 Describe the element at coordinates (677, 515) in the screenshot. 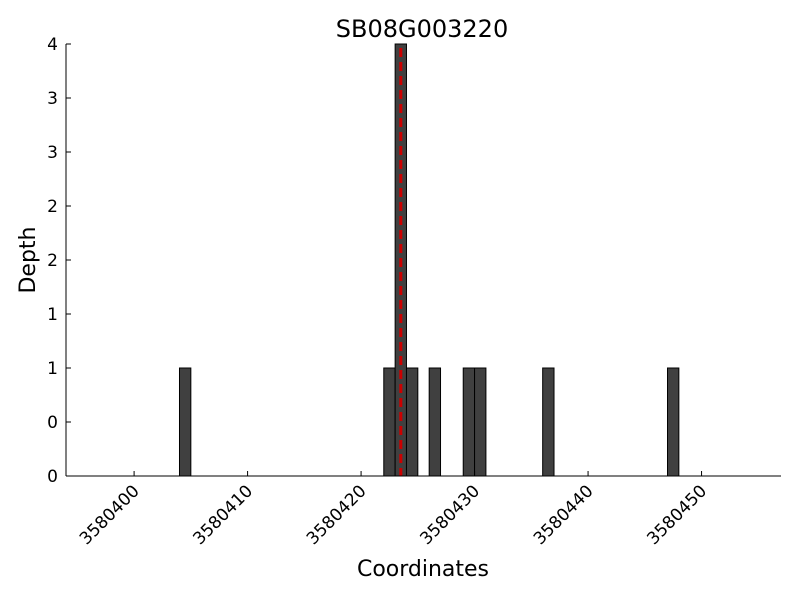

I see `x-tick-label: 3580450` at that location.